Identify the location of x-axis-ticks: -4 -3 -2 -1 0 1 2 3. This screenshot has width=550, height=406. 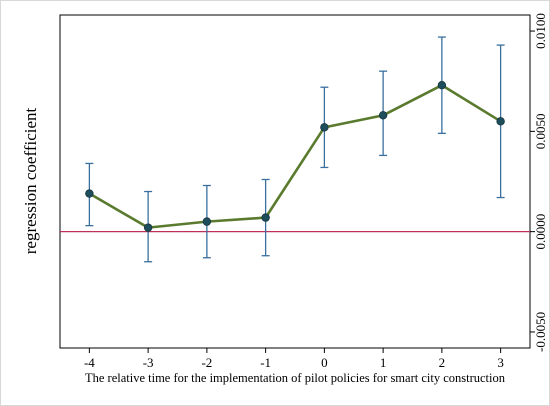
(294, 359).